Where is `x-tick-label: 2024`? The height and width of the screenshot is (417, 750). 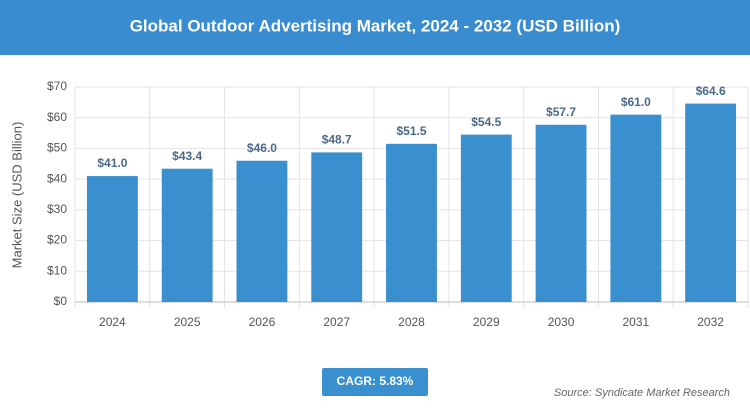
x-tick-label: 2024 is located at coordinates (112, 322).